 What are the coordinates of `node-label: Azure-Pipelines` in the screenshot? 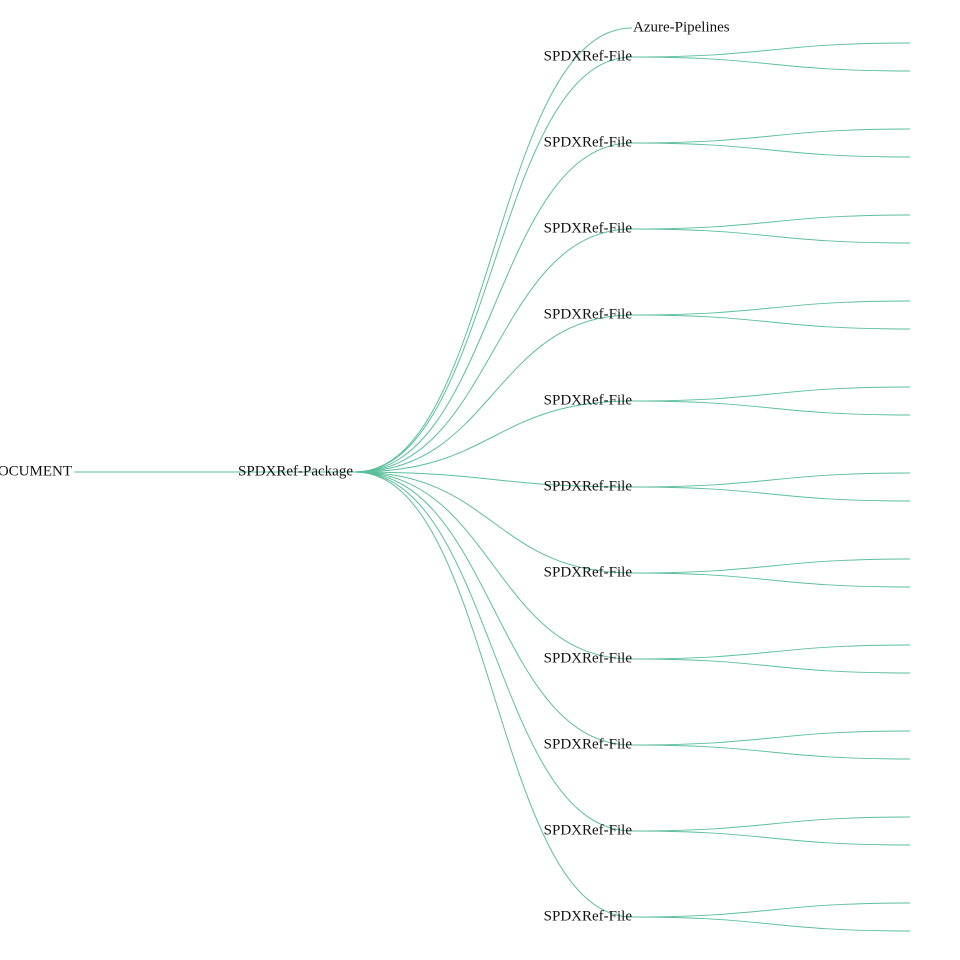 It's located at (681, 27).